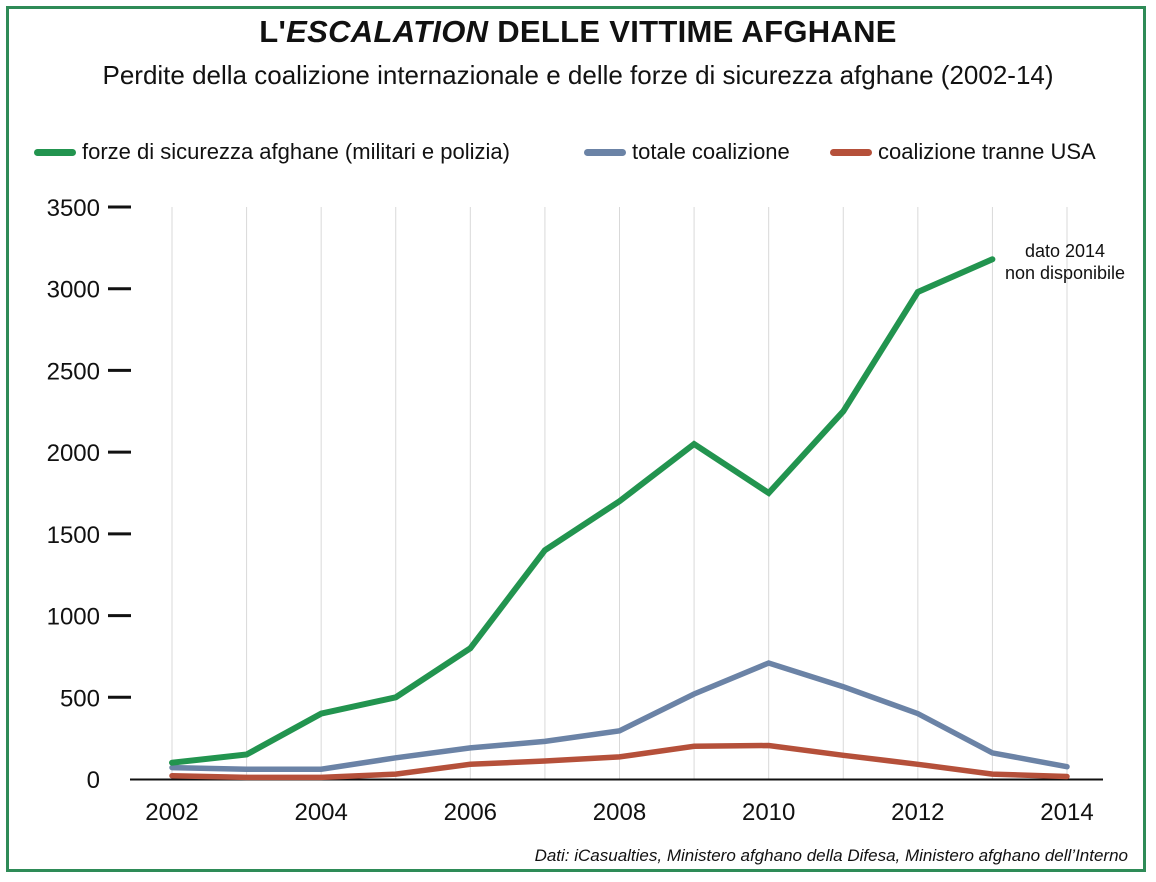 The height and width of the screenshot is (882, 1156). Describe the element at coordinates (917, 812) in the screenshot. I see `x-tick-label-2012: 2012` at that location.